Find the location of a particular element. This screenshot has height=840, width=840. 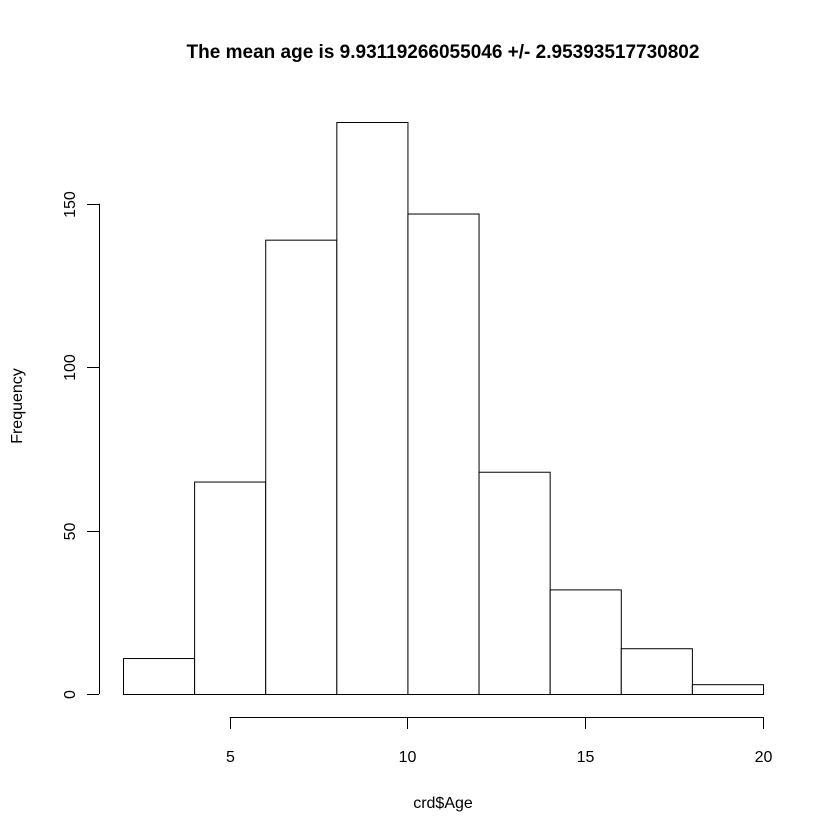

y-tick-label-100: 100 is located at coordinates (70, 367).